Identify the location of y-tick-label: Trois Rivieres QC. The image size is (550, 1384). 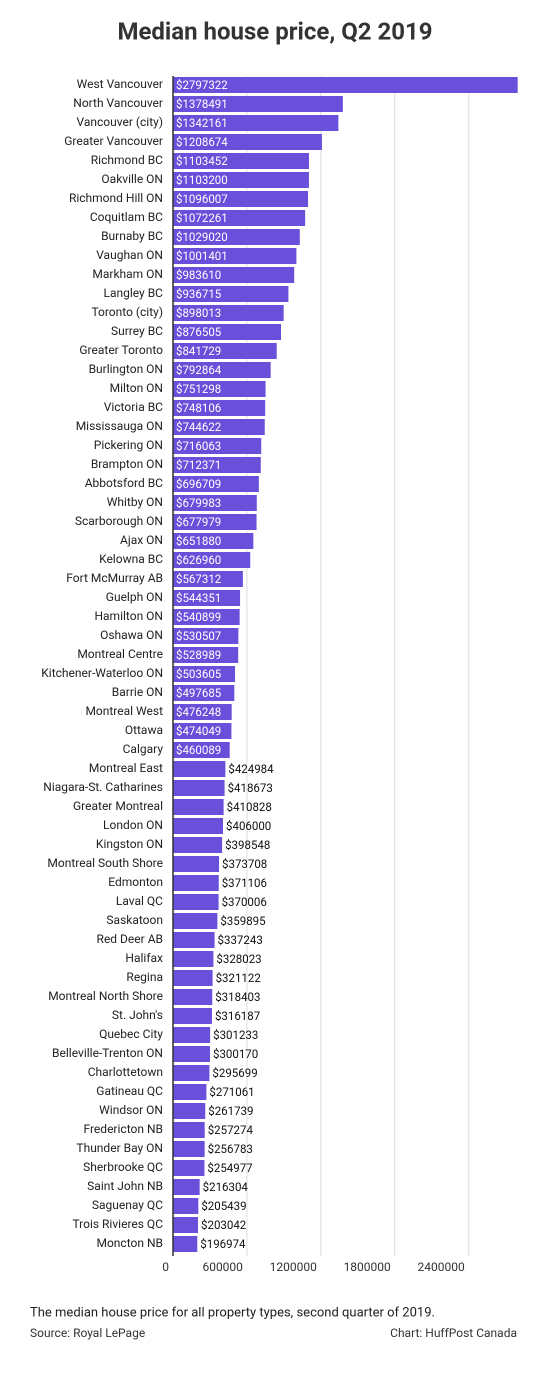
(117, 1224).